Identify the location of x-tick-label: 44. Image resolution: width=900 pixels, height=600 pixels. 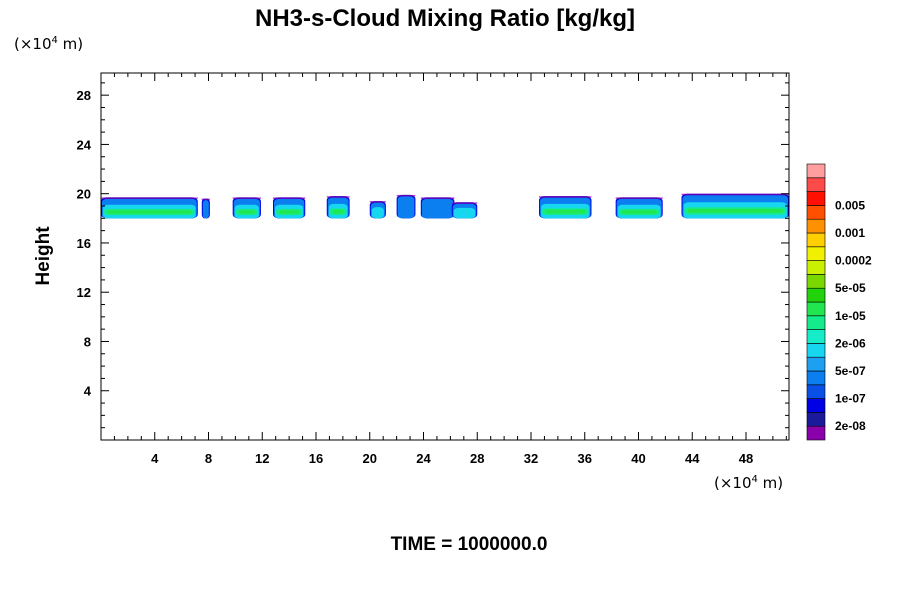
(692, 458).